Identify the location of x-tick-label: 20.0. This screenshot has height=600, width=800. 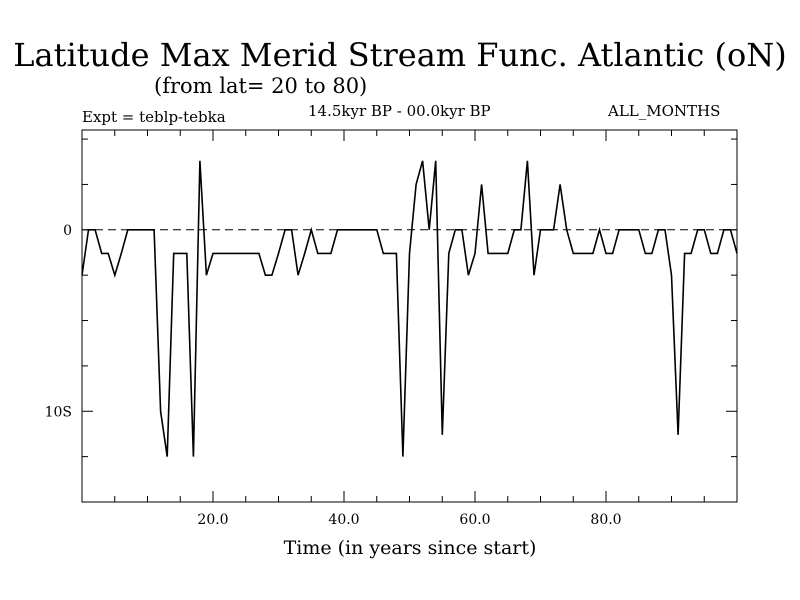
(212, 520).